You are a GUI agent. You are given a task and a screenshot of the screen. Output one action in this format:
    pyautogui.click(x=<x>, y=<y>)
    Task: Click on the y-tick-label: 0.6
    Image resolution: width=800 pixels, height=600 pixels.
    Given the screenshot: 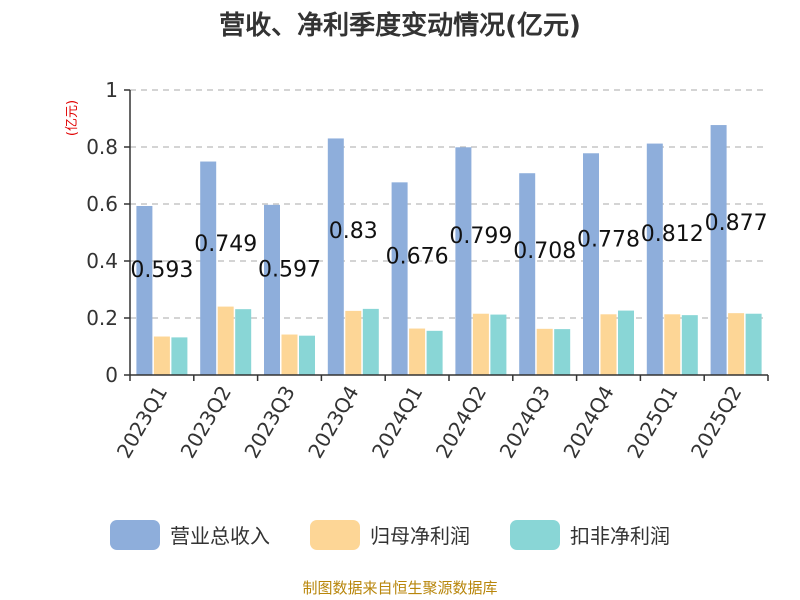 What is the action you would take?
    pyautogui.click(x=102, y=204)
    